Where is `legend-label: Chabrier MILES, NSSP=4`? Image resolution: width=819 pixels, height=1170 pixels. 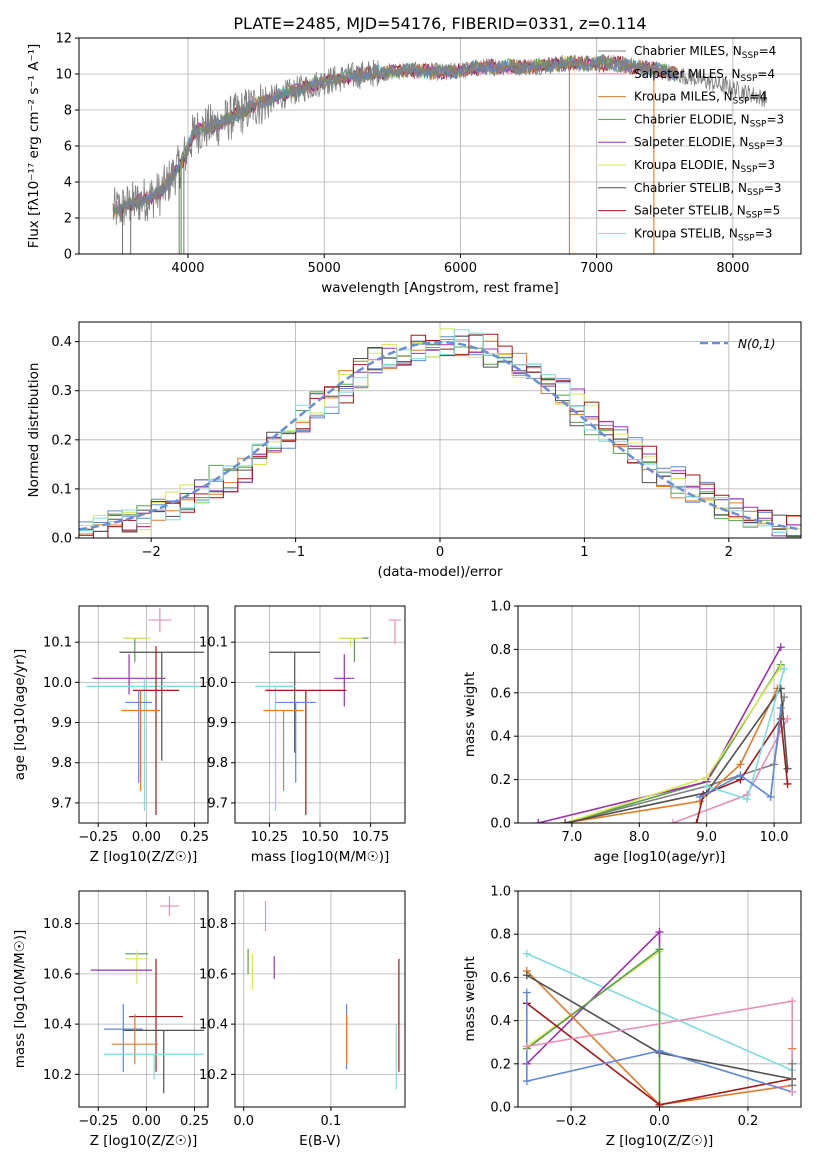 legend-label: Chabrier MILES, NSSP=4 is located at coordinates (705, 52).